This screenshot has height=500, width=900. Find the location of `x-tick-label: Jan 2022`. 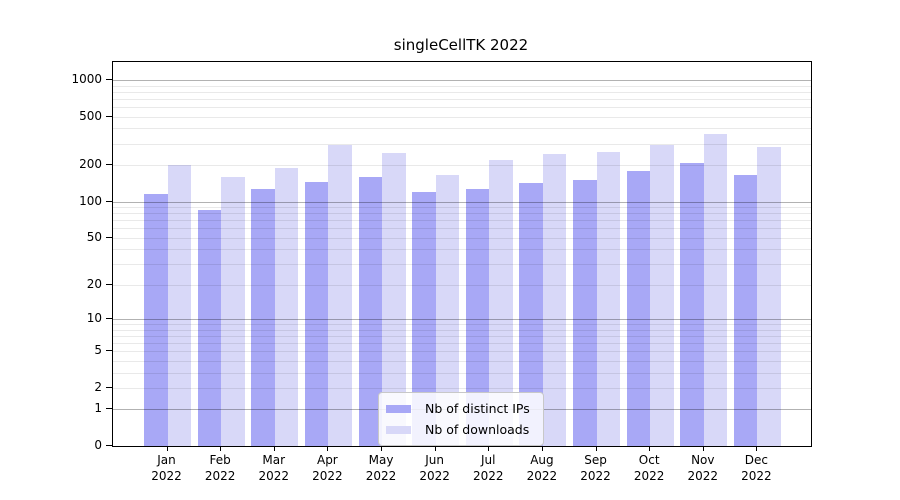

x-tick-label: Jan 2022 is located at coordinates (167, 468).